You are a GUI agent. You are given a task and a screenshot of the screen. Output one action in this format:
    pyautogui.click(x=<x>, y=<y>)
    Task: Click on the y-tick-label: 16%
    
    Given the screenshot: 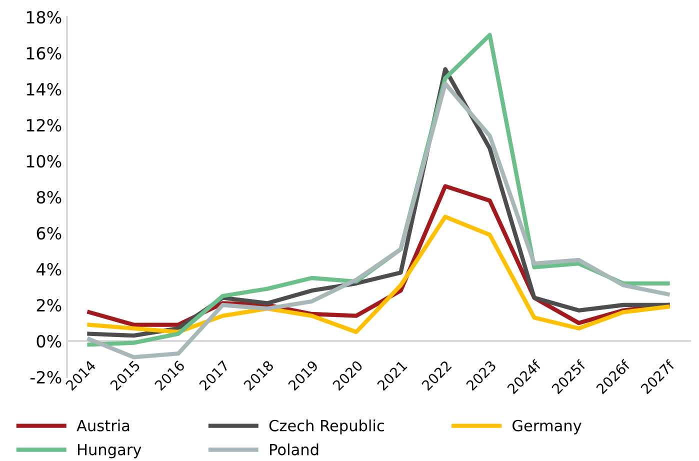 What is the action you would take?
    pyautogui.click(x=44, y=53)
    